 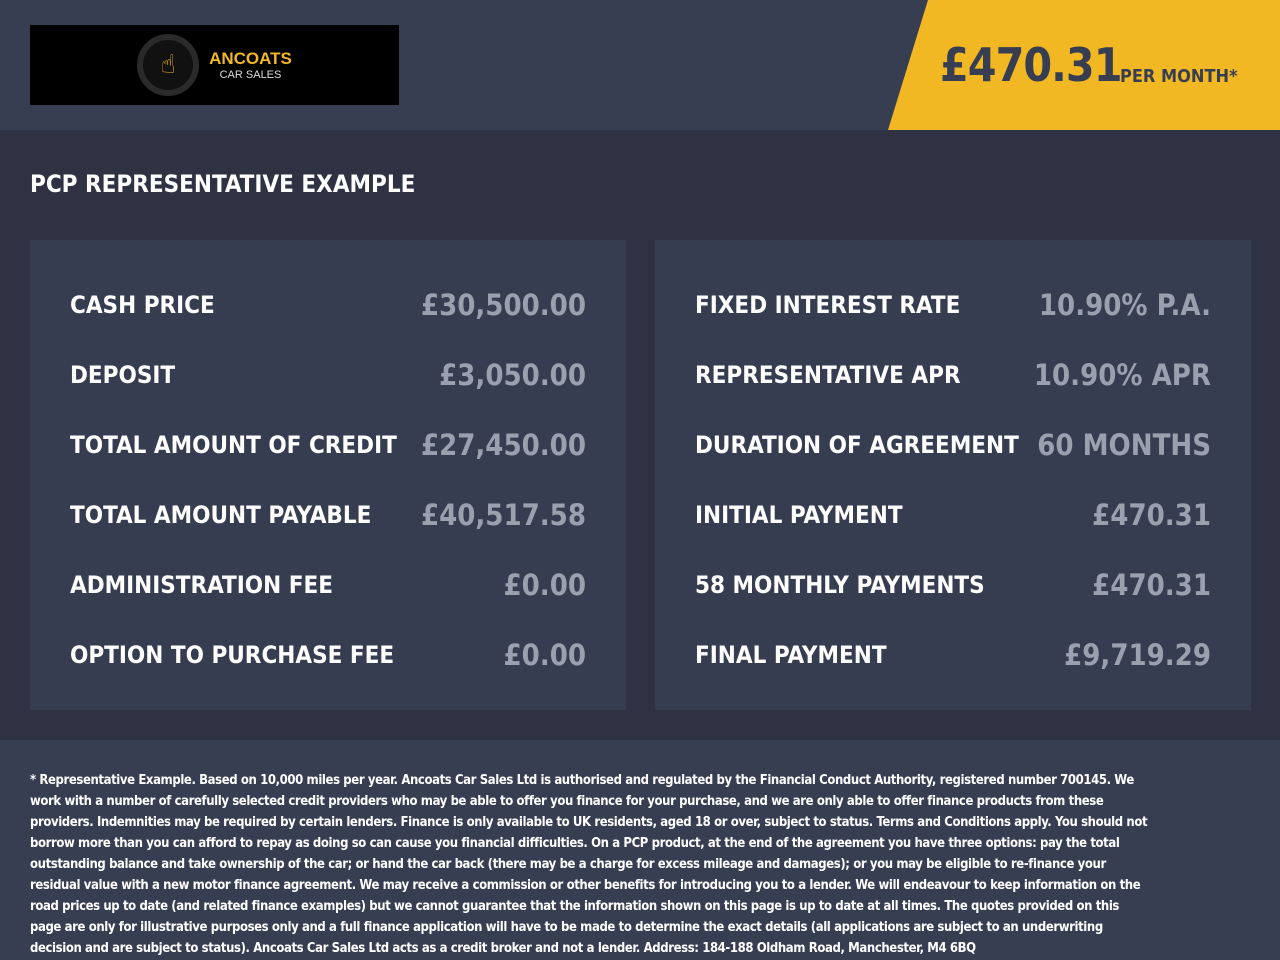 I want to click on finance-label: DURATION OF AGREEMENT, so click(x=857, y=445).